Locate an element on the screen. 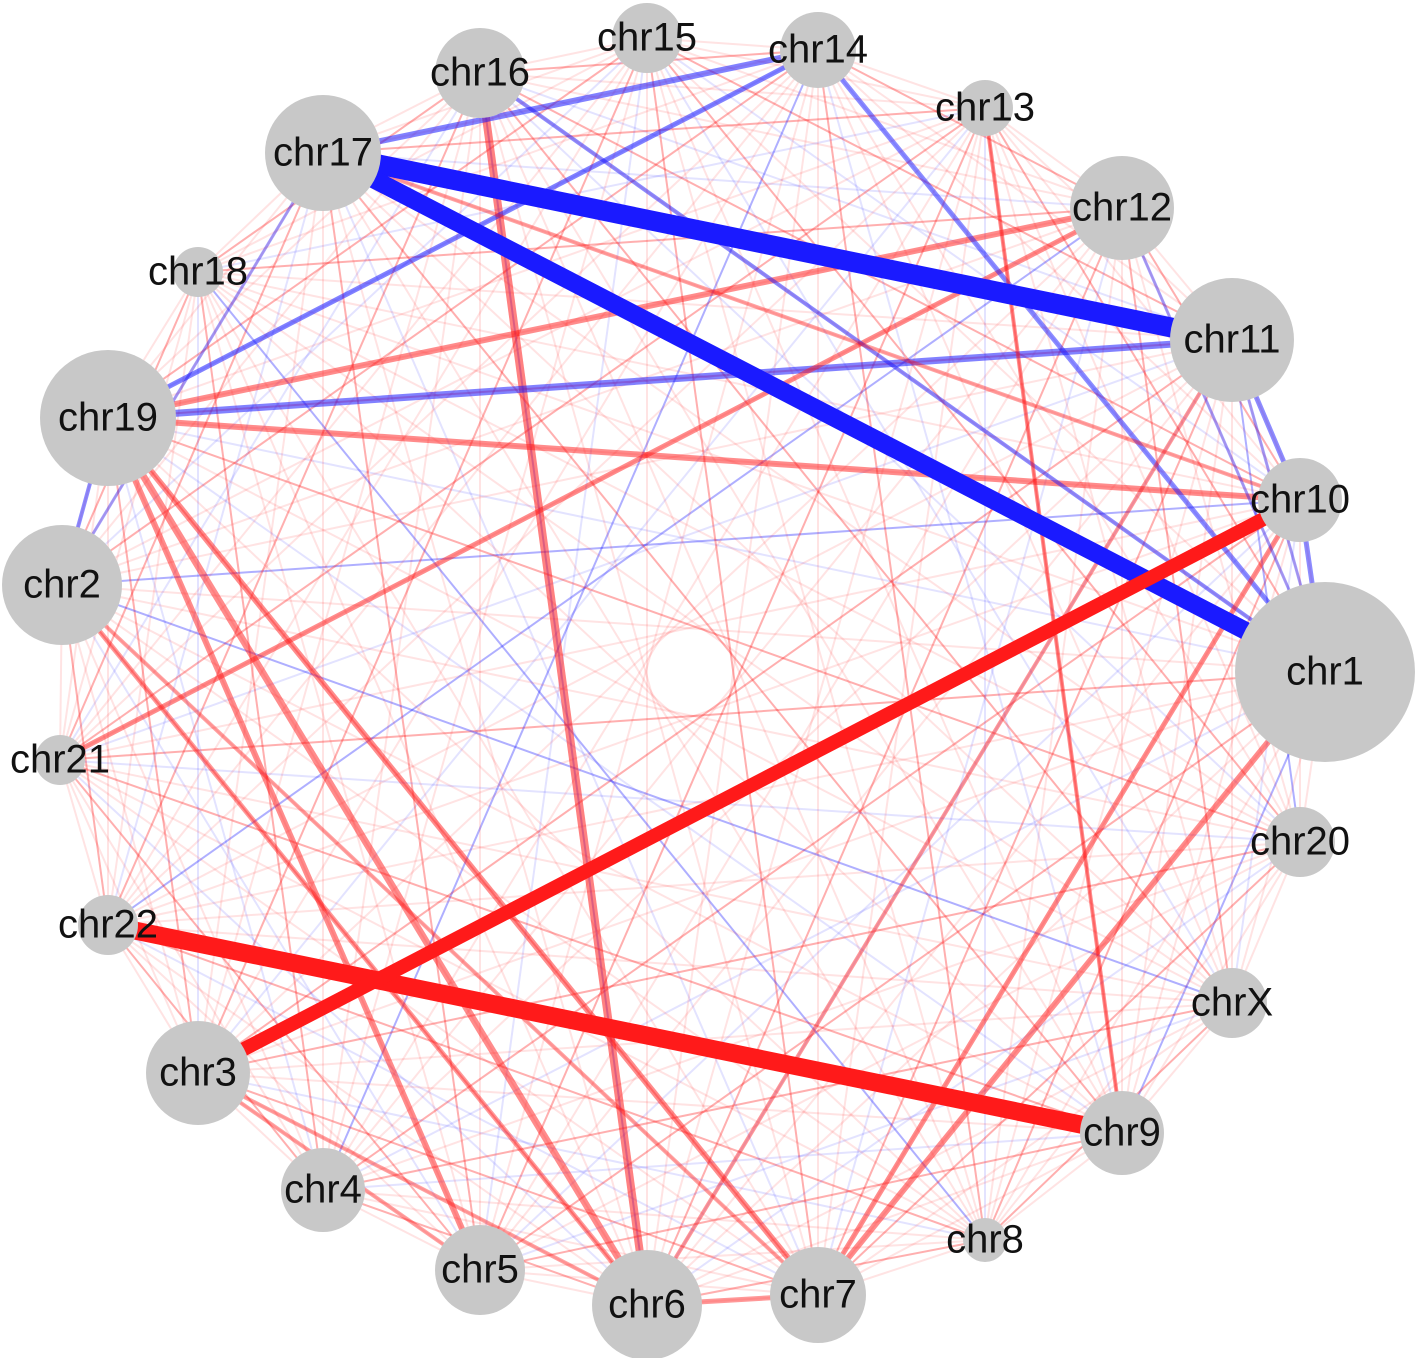  node-label: chr16 is located at coordinates (480, 73).